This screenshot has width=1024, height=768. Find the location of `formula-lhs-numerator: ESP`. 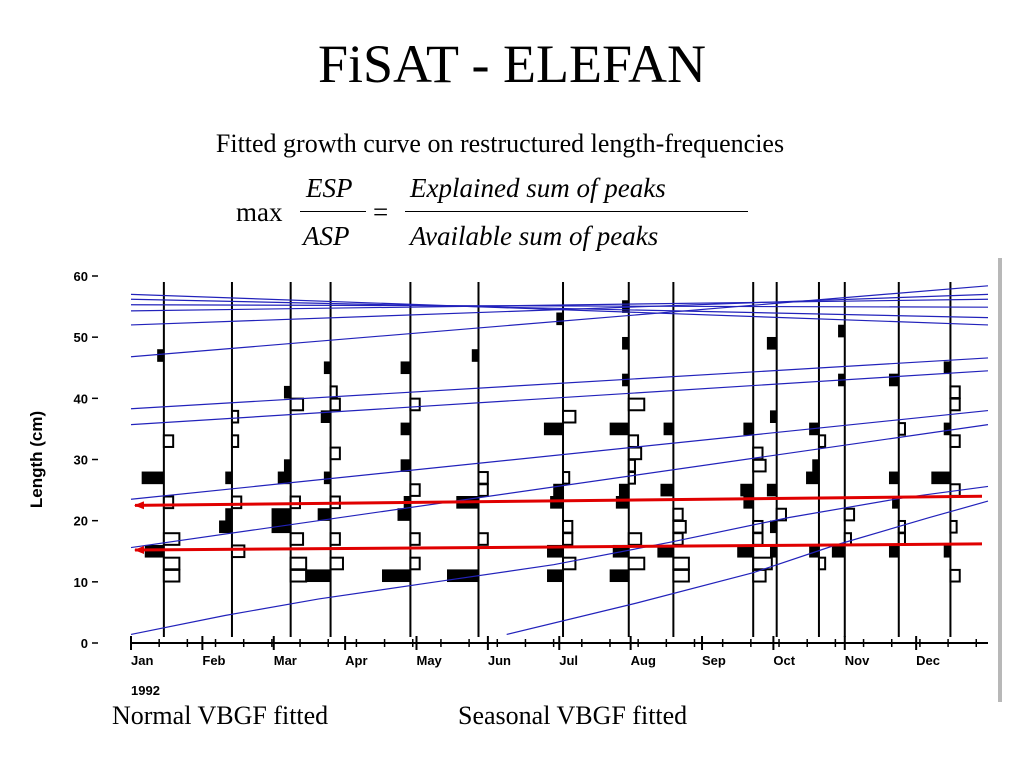

formula-lhs-numerator: ESP is located at coordinates (329, 188).